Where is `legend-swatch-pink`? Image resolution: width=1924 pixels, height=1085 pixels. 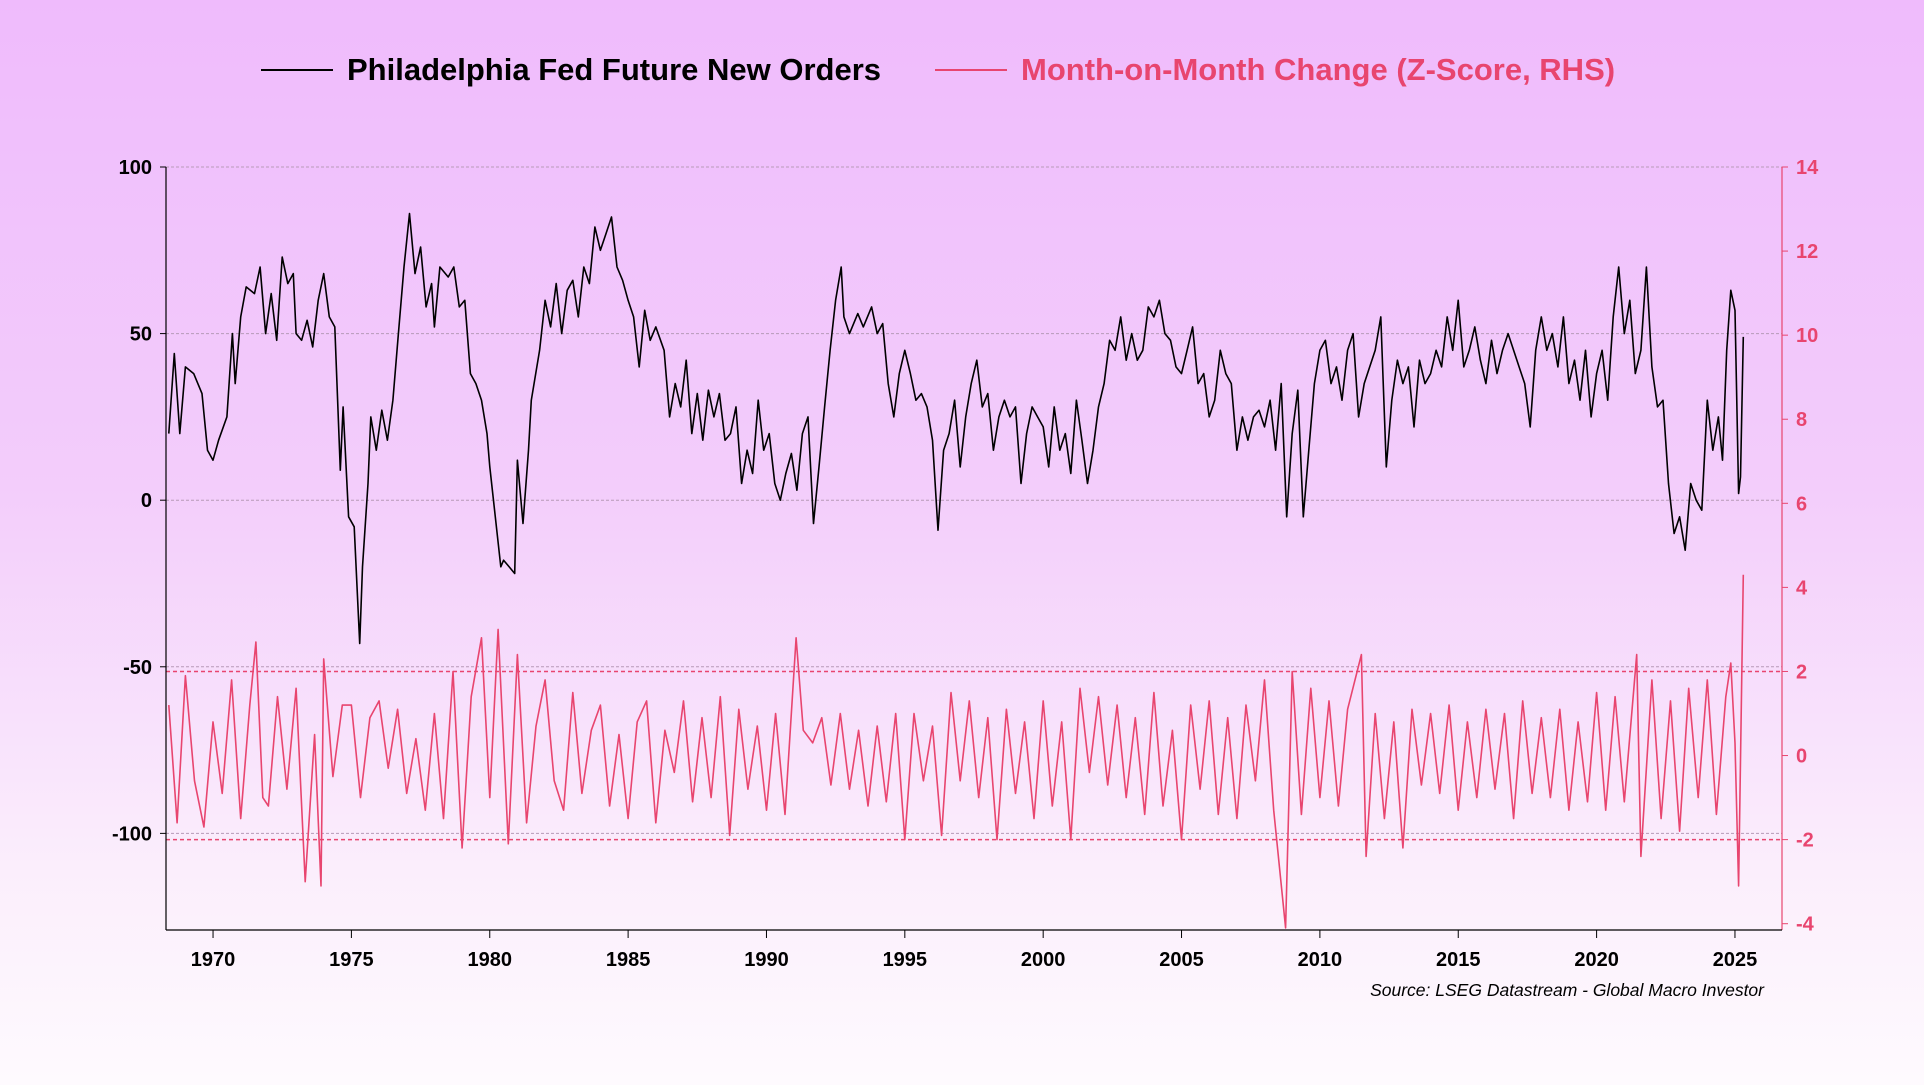
legend-swatch-pink is located at coordinates (971, 70).